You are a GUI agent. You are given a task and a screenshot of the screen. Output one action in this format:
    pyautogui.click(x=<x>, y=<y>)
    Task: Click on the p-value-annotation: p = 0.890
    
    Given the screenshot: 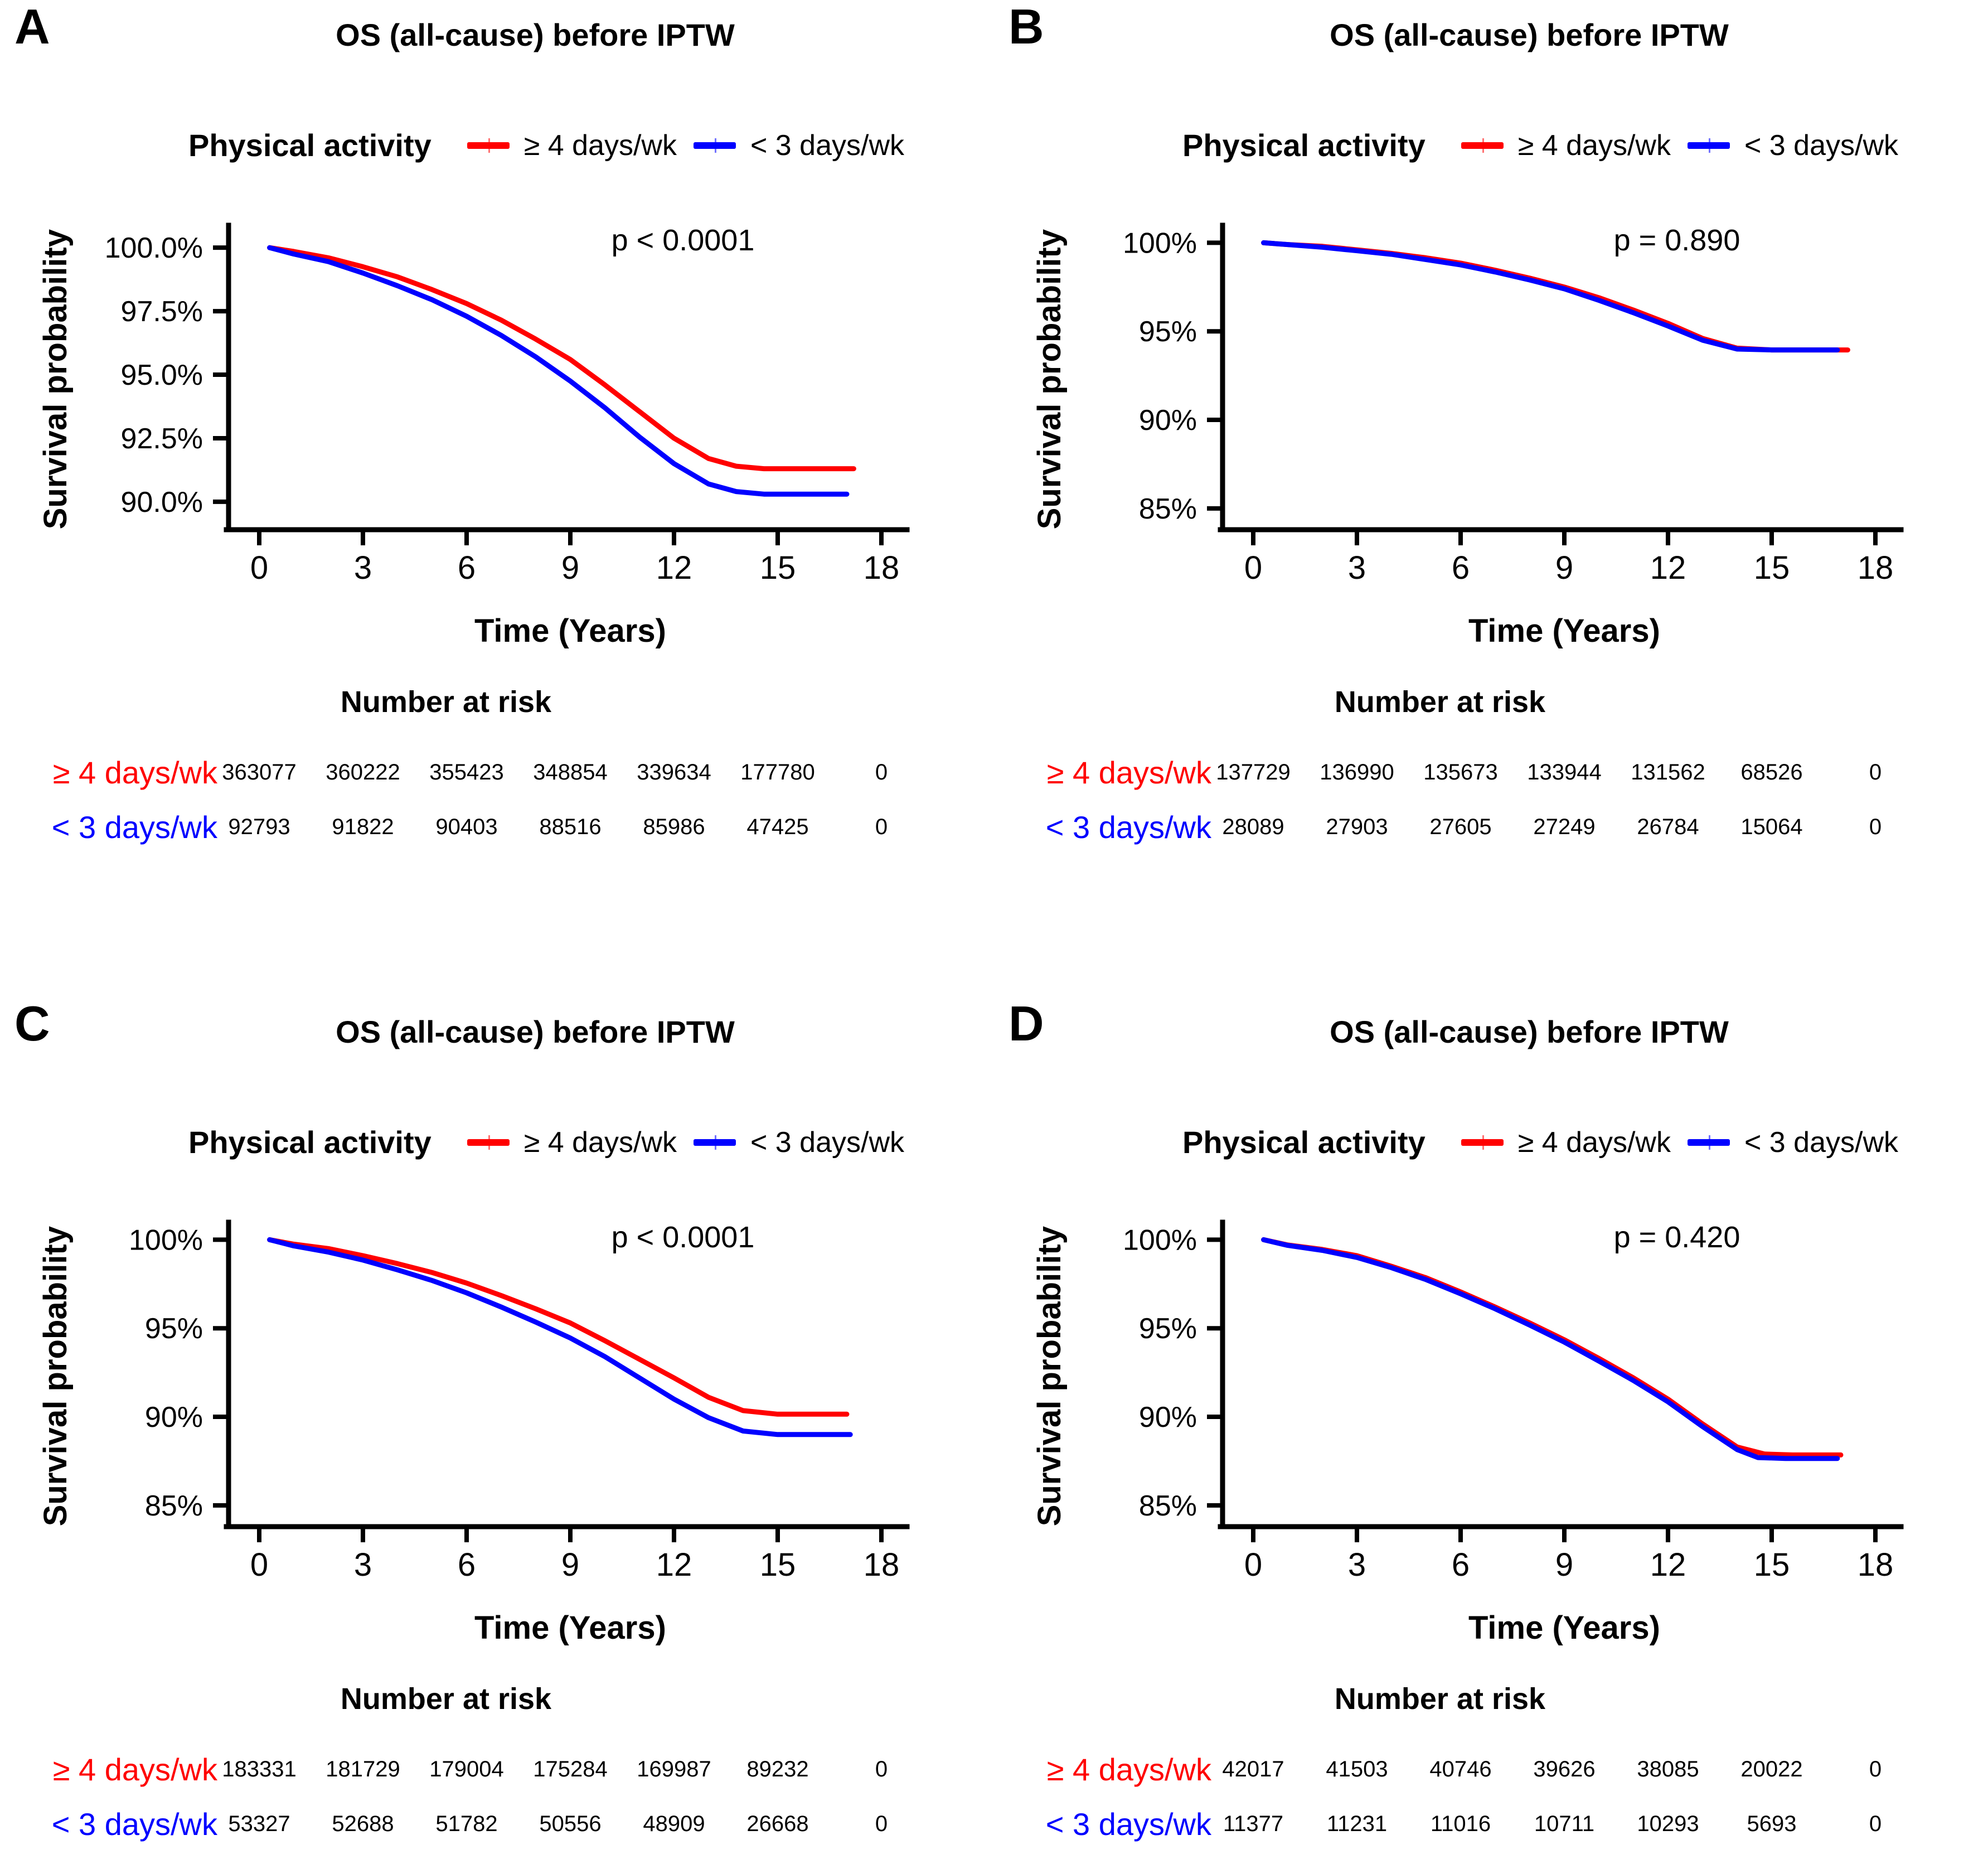 What is the action you would take?
    pyautogui.click(x=1676, y=240)
    